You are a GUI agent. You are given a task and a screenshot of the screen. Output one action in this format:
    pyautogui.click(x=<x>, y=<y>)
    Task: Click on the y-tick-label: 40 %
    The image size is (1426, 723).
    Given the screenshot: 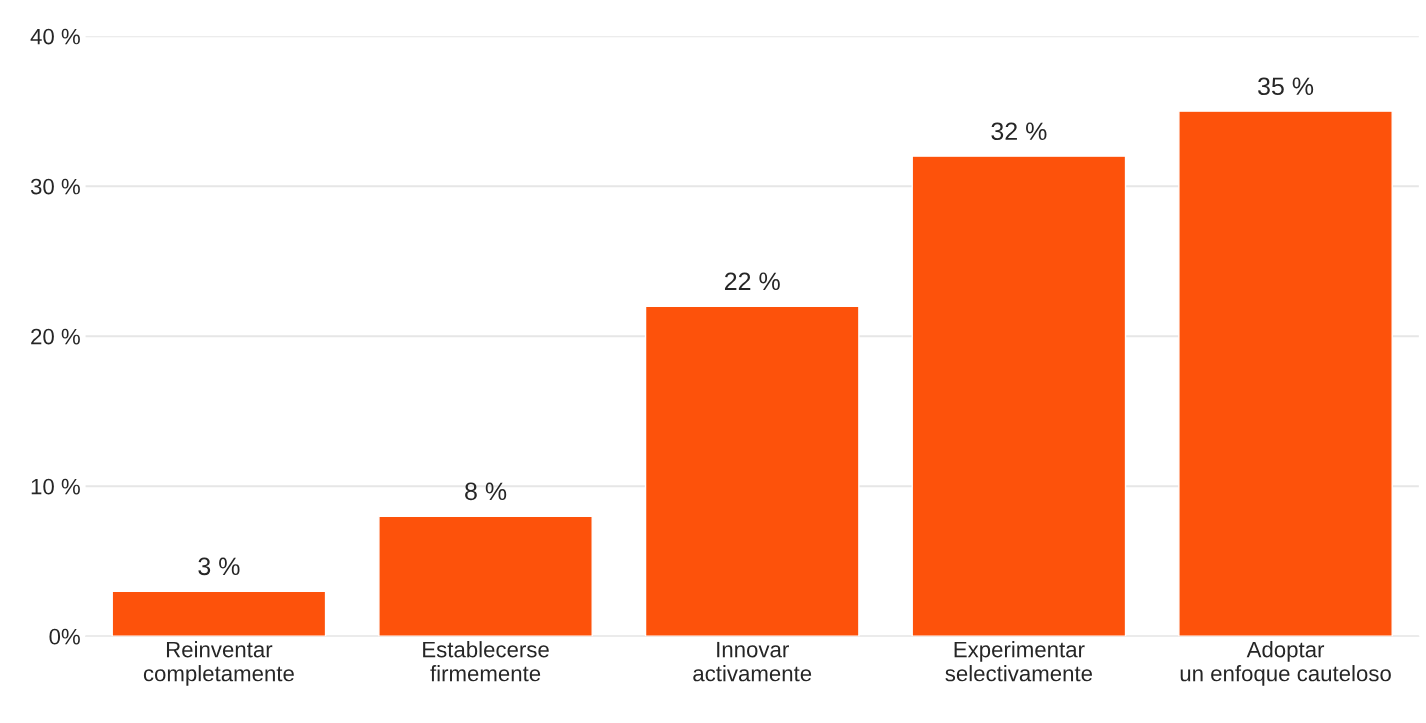 What is the action you would take?
    pyautogui.click(x=55, y=36)
    